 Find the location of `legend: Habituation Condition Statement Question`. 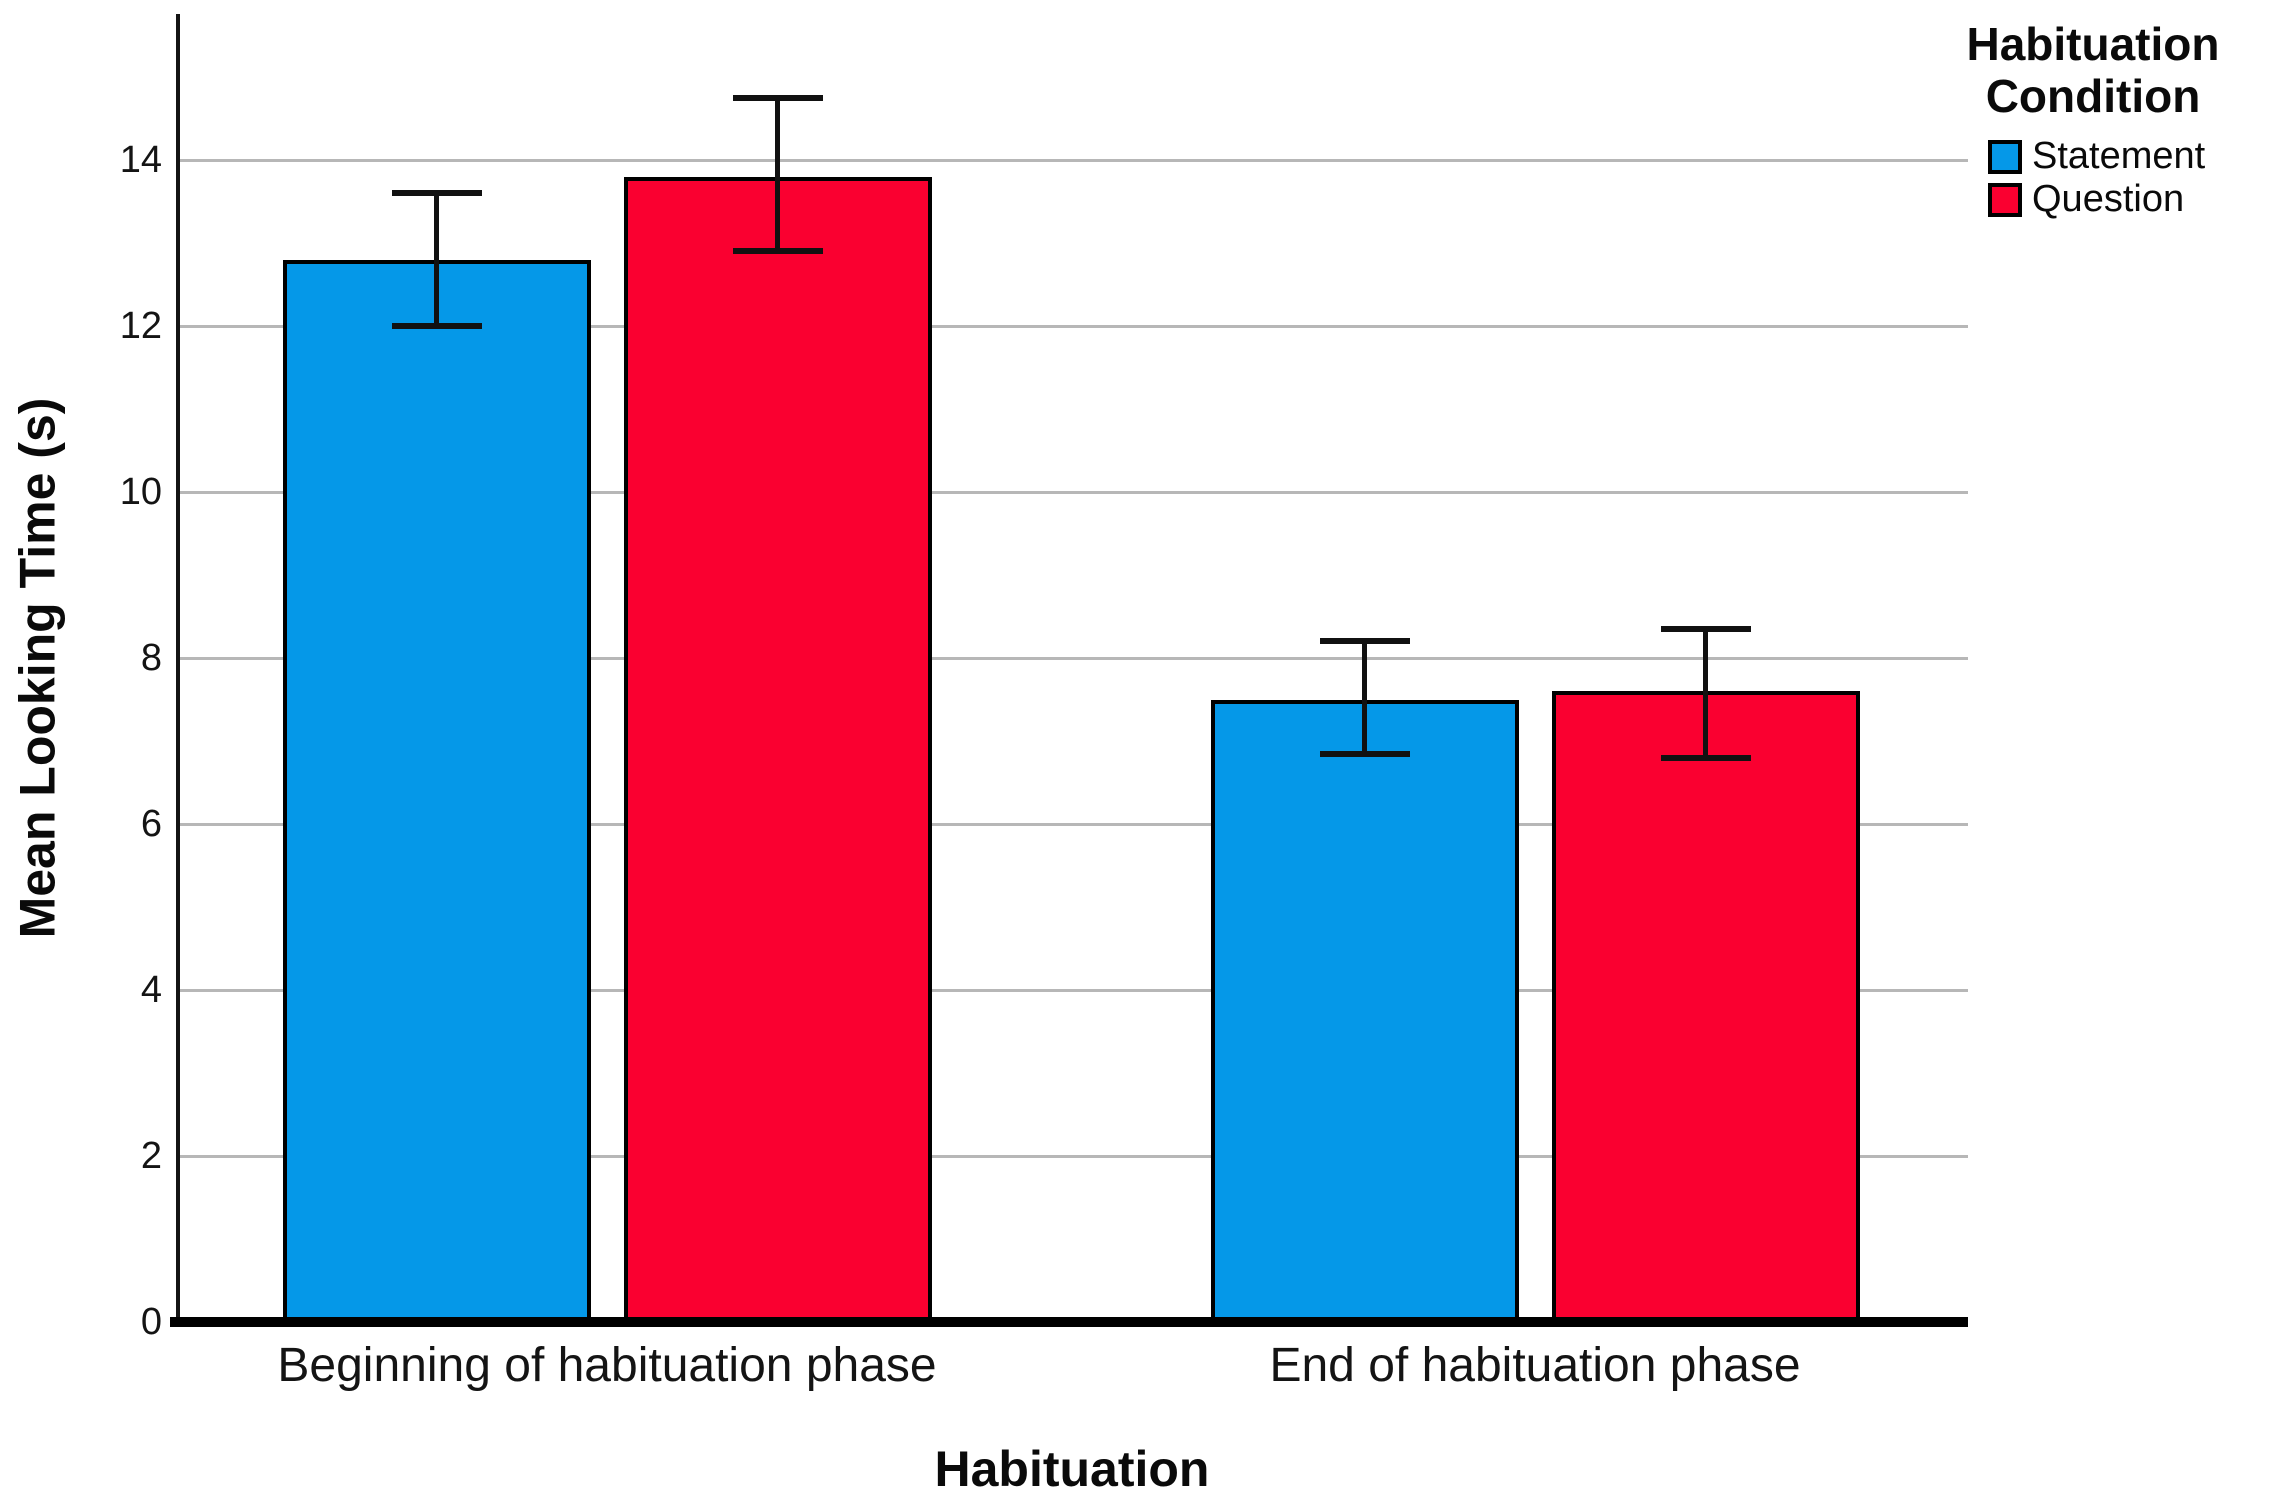

legend: Habituation Condition Statement Question is located at coordinates (2093, 120).